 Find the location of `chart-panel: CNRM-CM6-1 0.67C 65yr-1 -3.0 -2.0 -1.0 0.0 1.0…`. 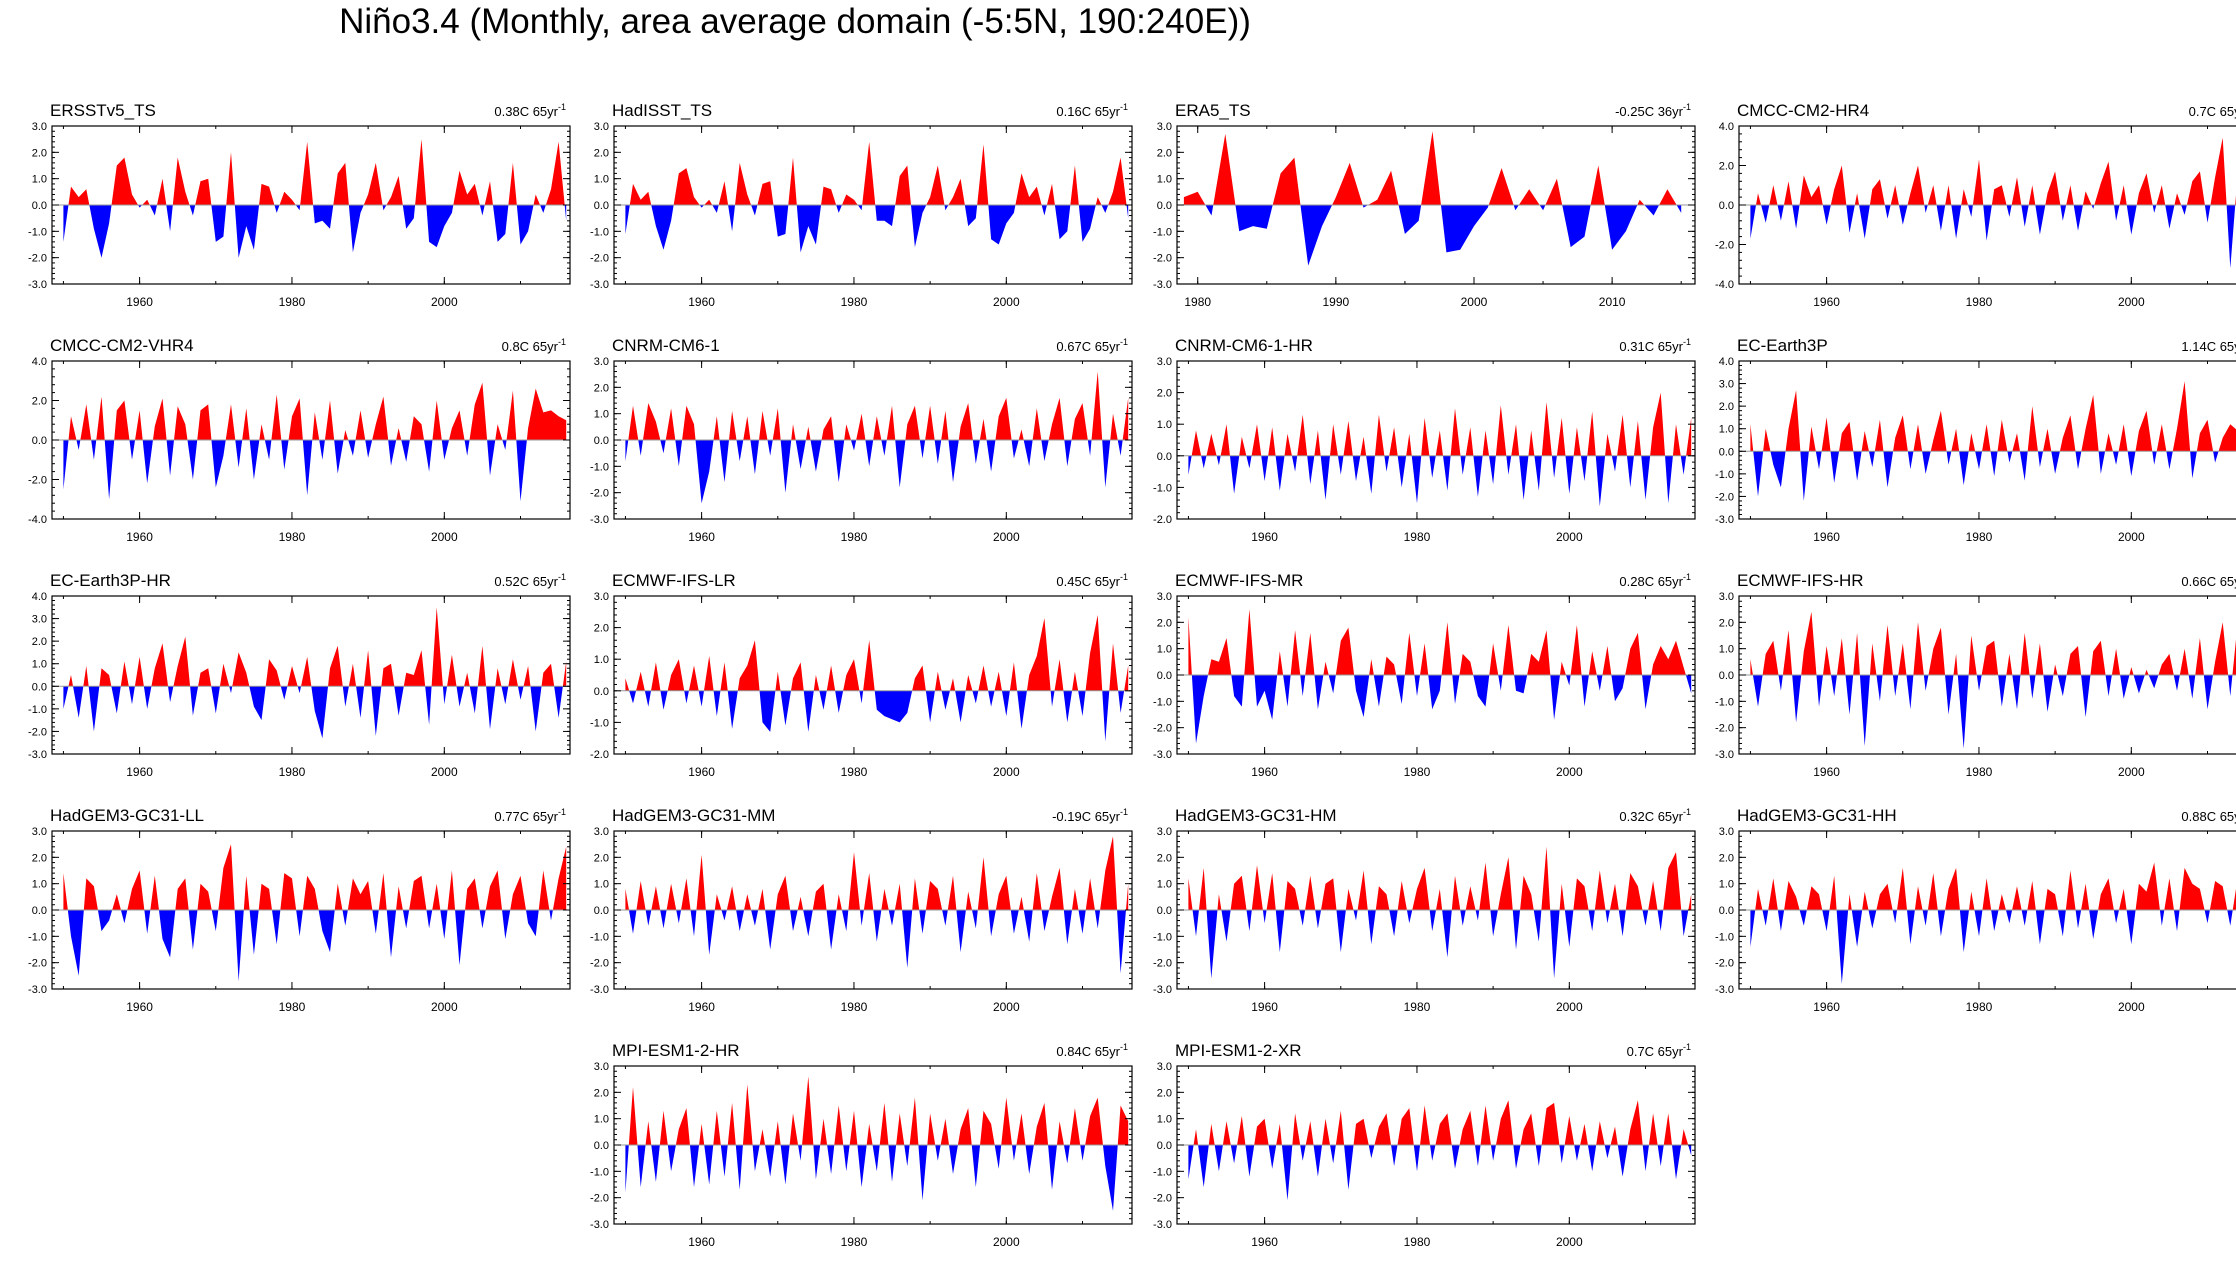

chart-panel: CNRM-CM6-1 0.67C 65yr-1 -3.0 -2.0 -1.0 0.0 1.0… is located at coordinates (861, 440).